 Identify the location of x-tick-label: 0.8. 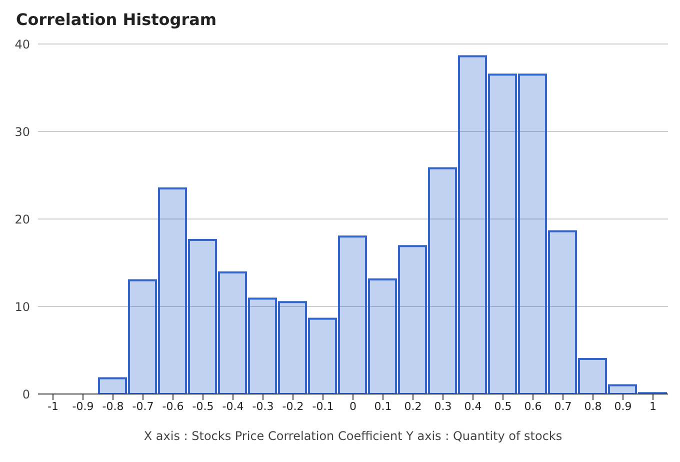
(593, 406).